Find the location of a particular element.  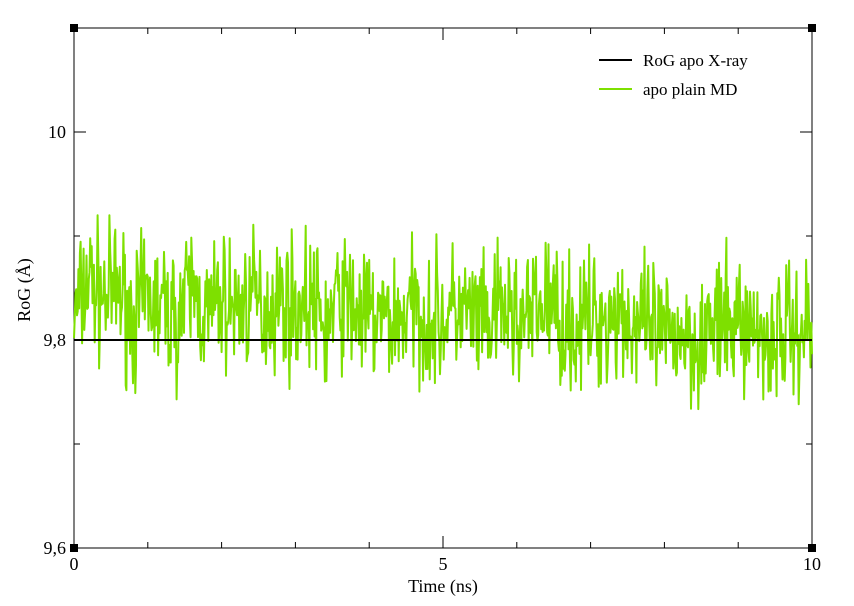

y-tick-label: 9,8 is located at coordinates (55, 340).